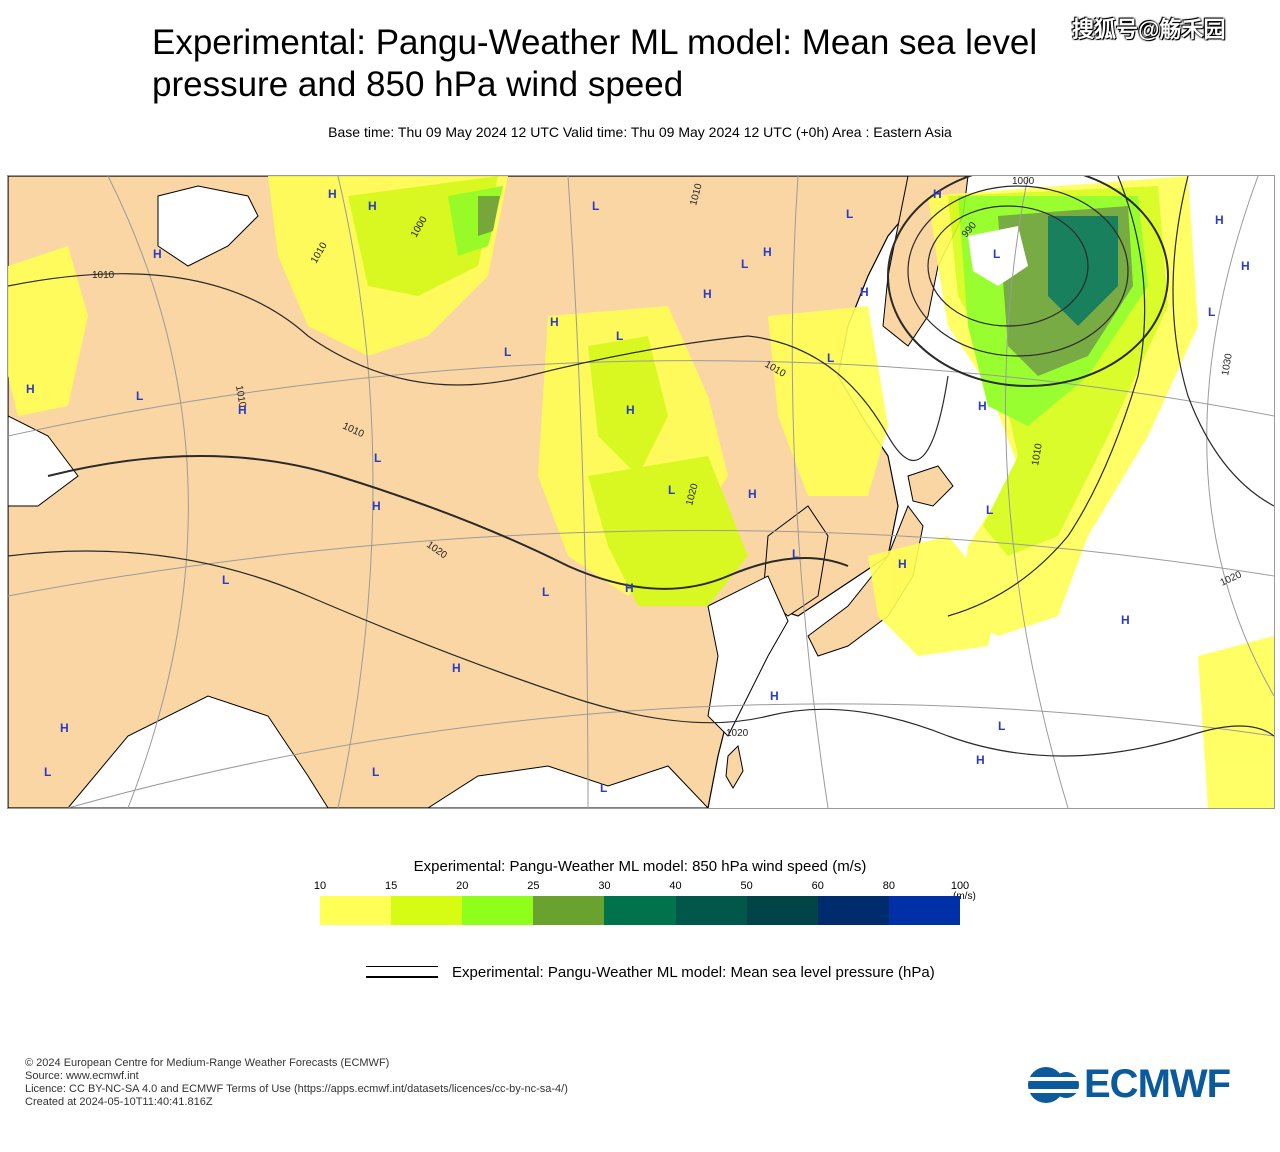  Describe the element at coordinates (119, 1102) in the screenshot. I see `footer-created: Created at 2024-05-10T11:40:41.816Z` at that location.